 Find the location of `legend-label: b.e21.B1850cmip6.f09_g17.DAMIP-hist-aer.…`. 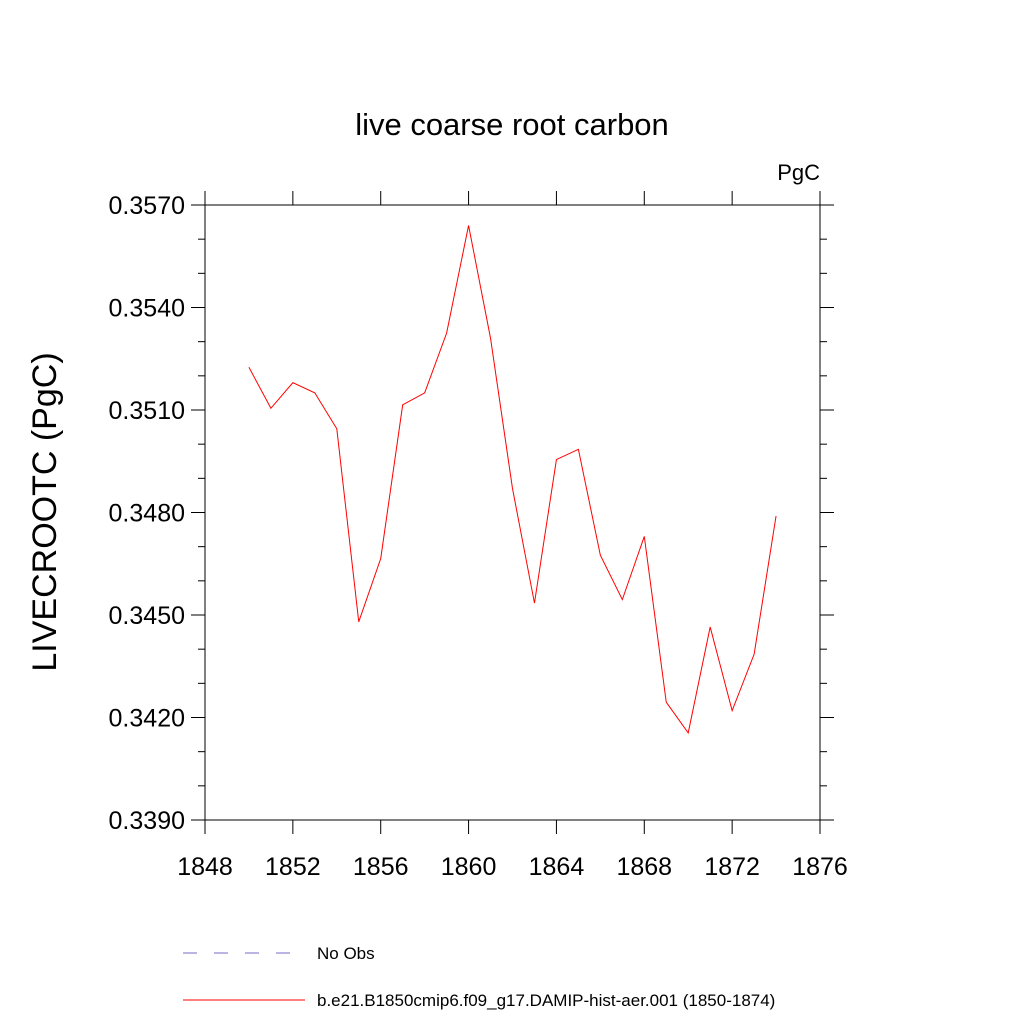

legend-label: b.e21.B1850cmip6.f09_g17.DAMIP-hist-aer.… is located at coordinates (546, 1000).